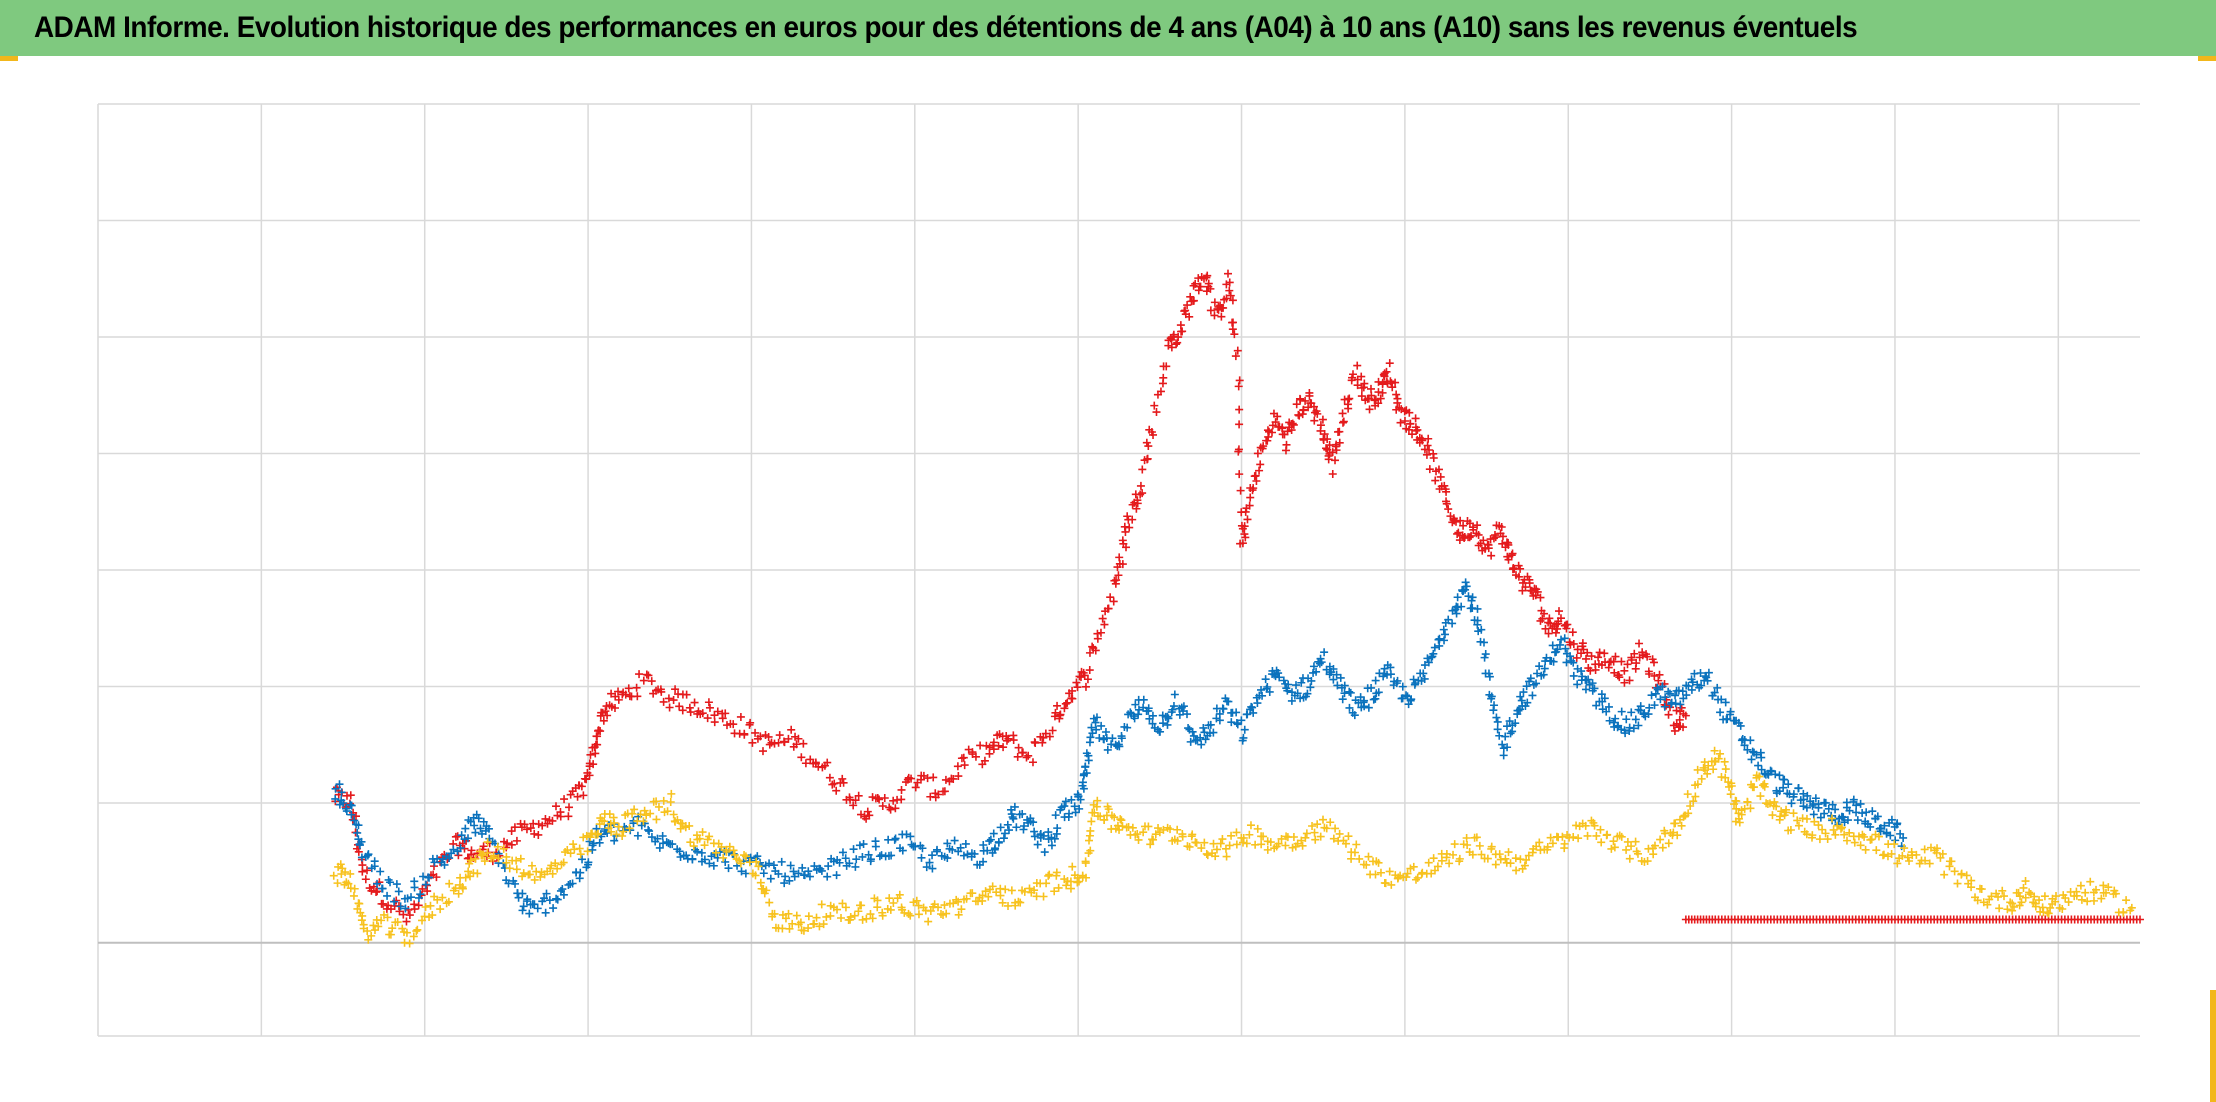 This screenshot has height=1102, width=2216. What do you see at coordinates (2207, 58) in the screenshot?
I see `corner-accent-top-right` at bounding box center [2207, 58].